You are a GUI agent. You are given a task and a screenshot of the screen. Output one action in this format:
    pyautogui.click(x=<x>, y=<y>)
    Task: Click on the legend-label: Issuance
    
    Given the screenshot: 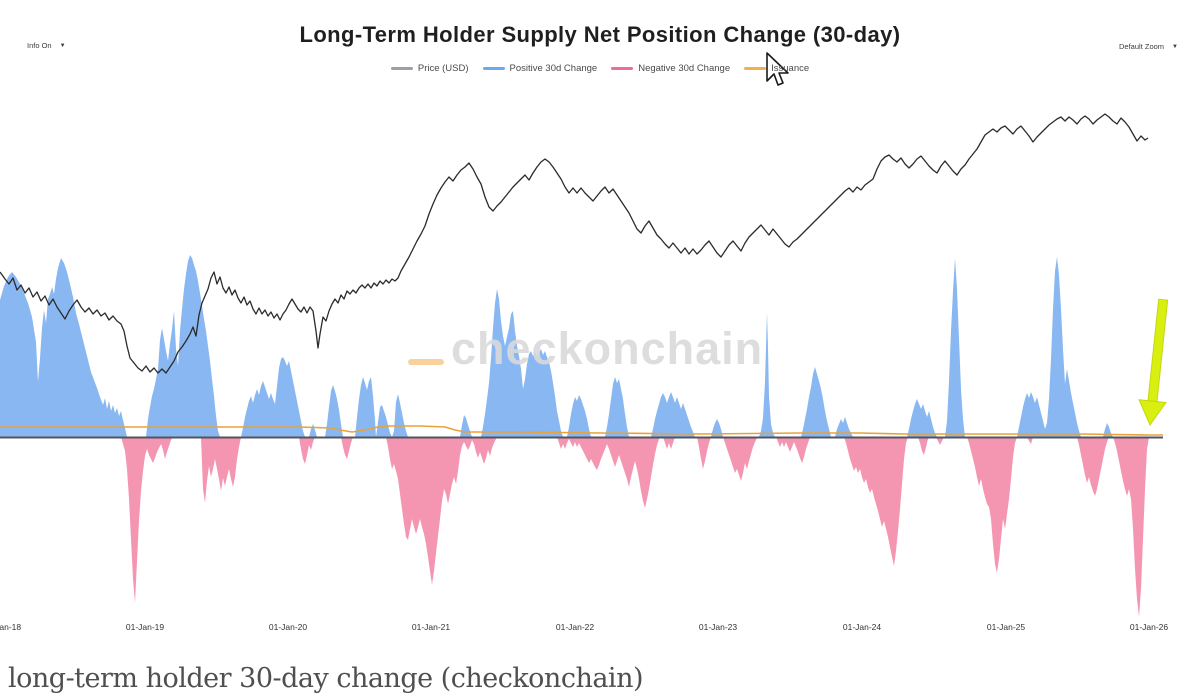 What is the action you would take?
    pyautogui.click(x=790, y=68)
    